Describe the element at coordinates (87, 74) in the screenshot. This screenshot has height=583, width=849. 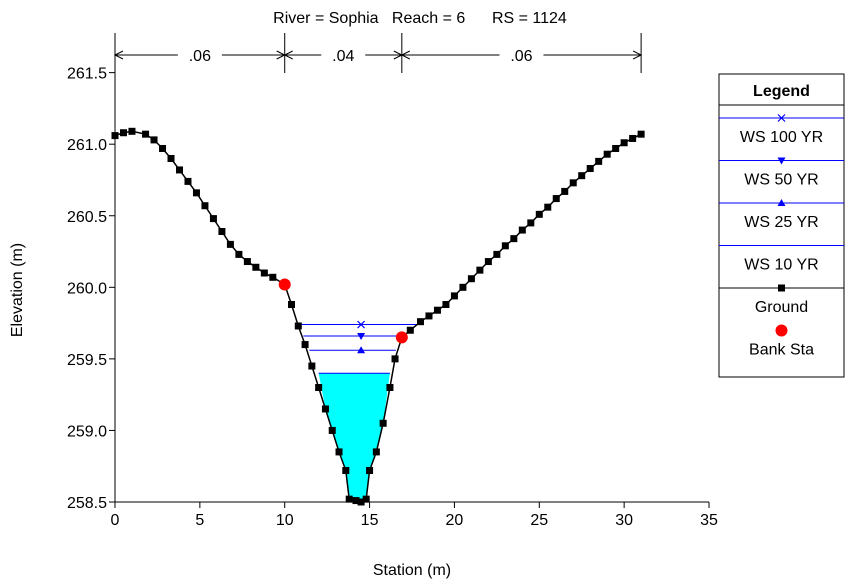
I see `y-tick-label-6: 261.5` at that location.